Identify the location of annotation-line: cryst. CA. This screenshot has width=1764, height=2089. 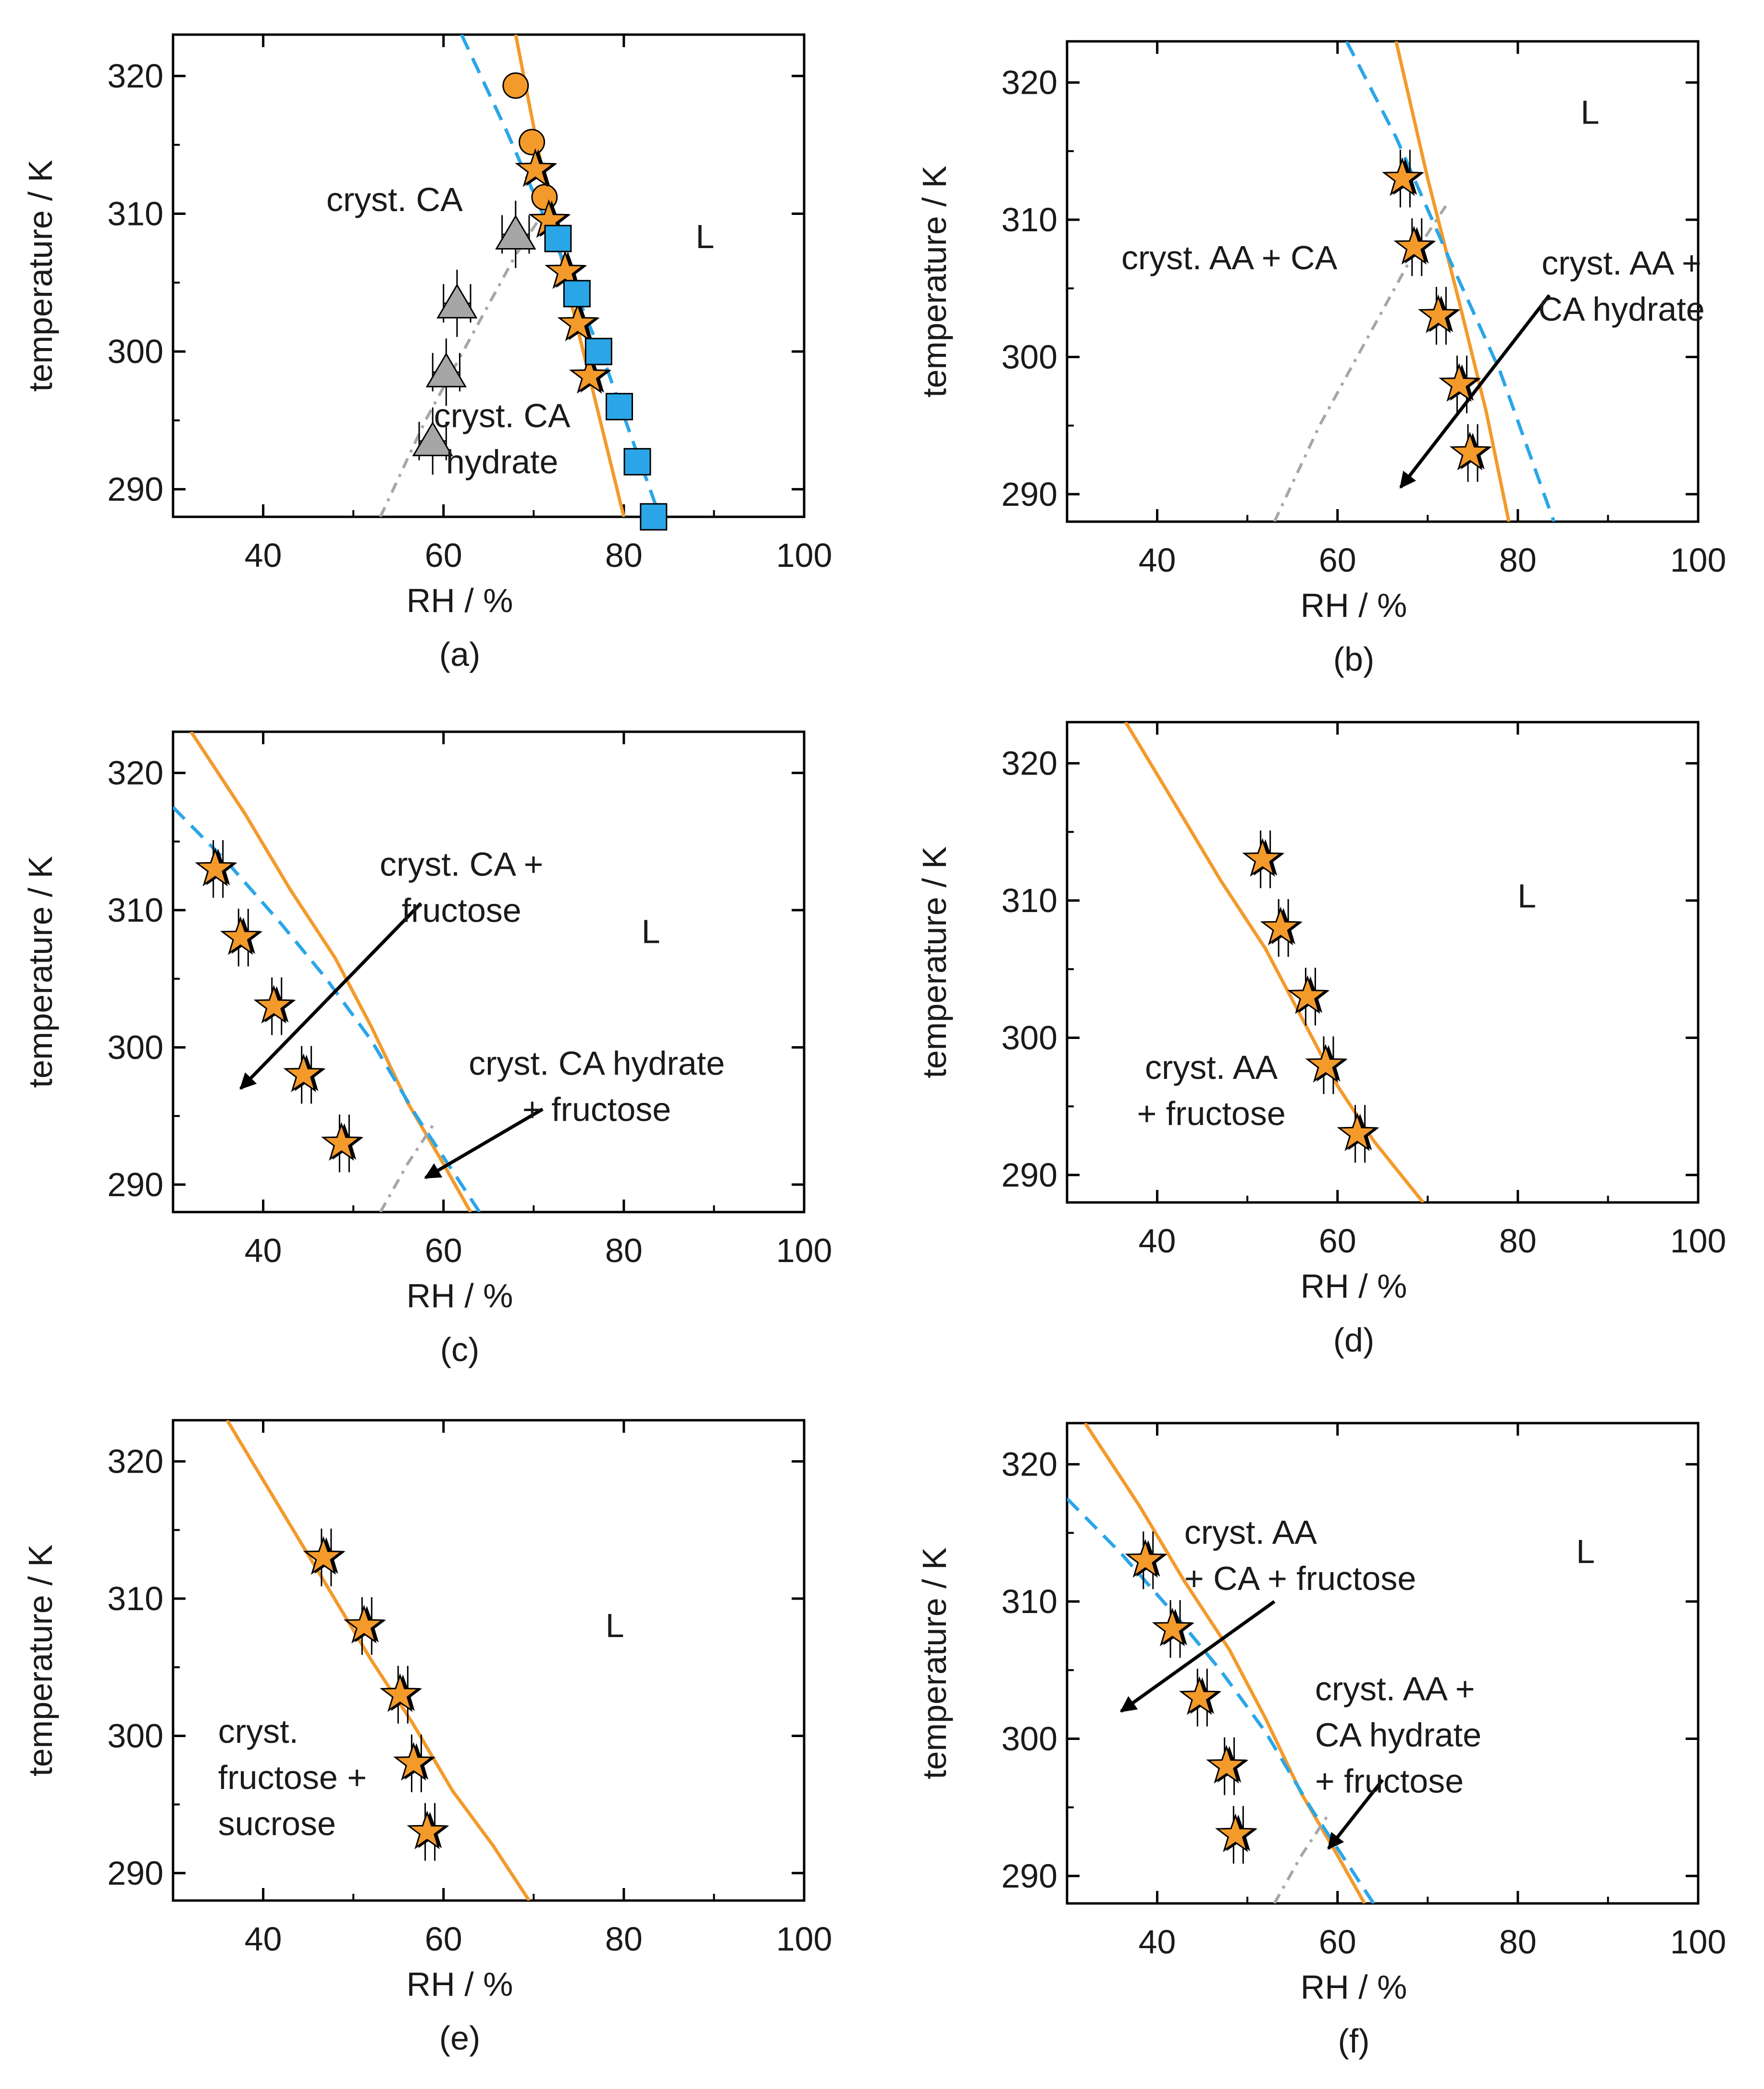
(502, 416).